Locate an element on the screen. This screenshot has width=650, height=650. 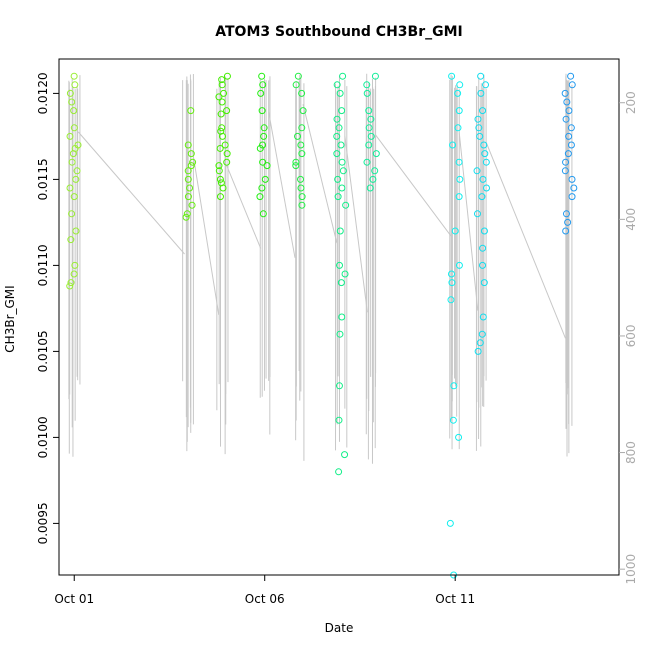
y-tick-label: 0.0100 is located at coordinates (43, 437).